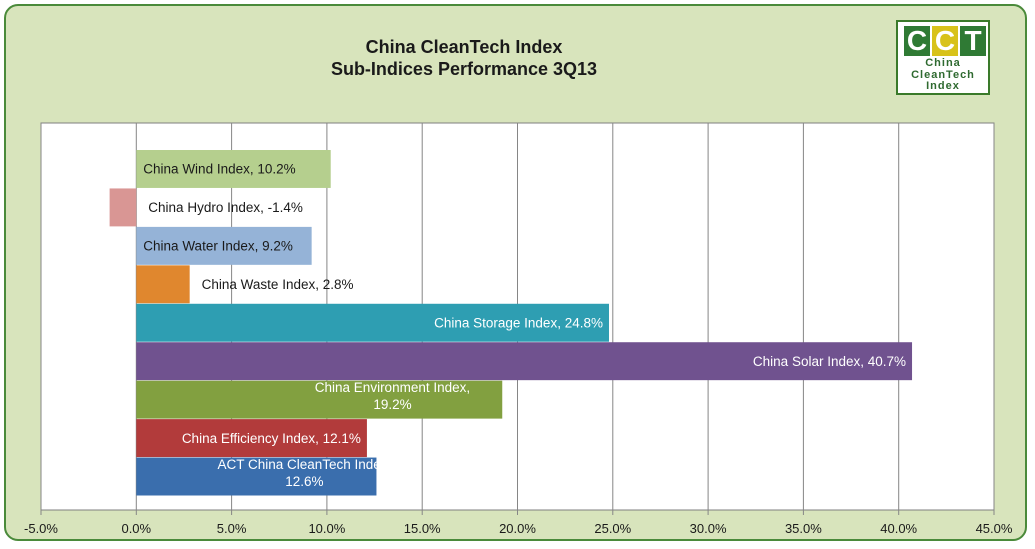 Image resolution: width=1035 pixels, height=549 pixels. I want to click on x-tick-label: 45.0%, so click(994, 528).